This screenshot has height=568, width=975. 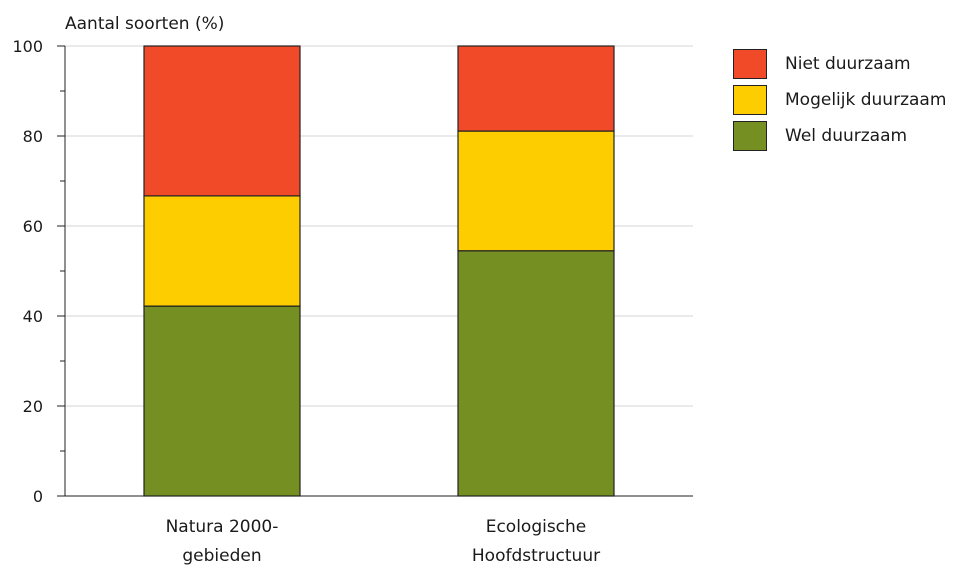 What do you see at coordinates (846, 136) in the screenshot?
I see `legend-label: Wel duurzaam` at bounding box center [846, 136].